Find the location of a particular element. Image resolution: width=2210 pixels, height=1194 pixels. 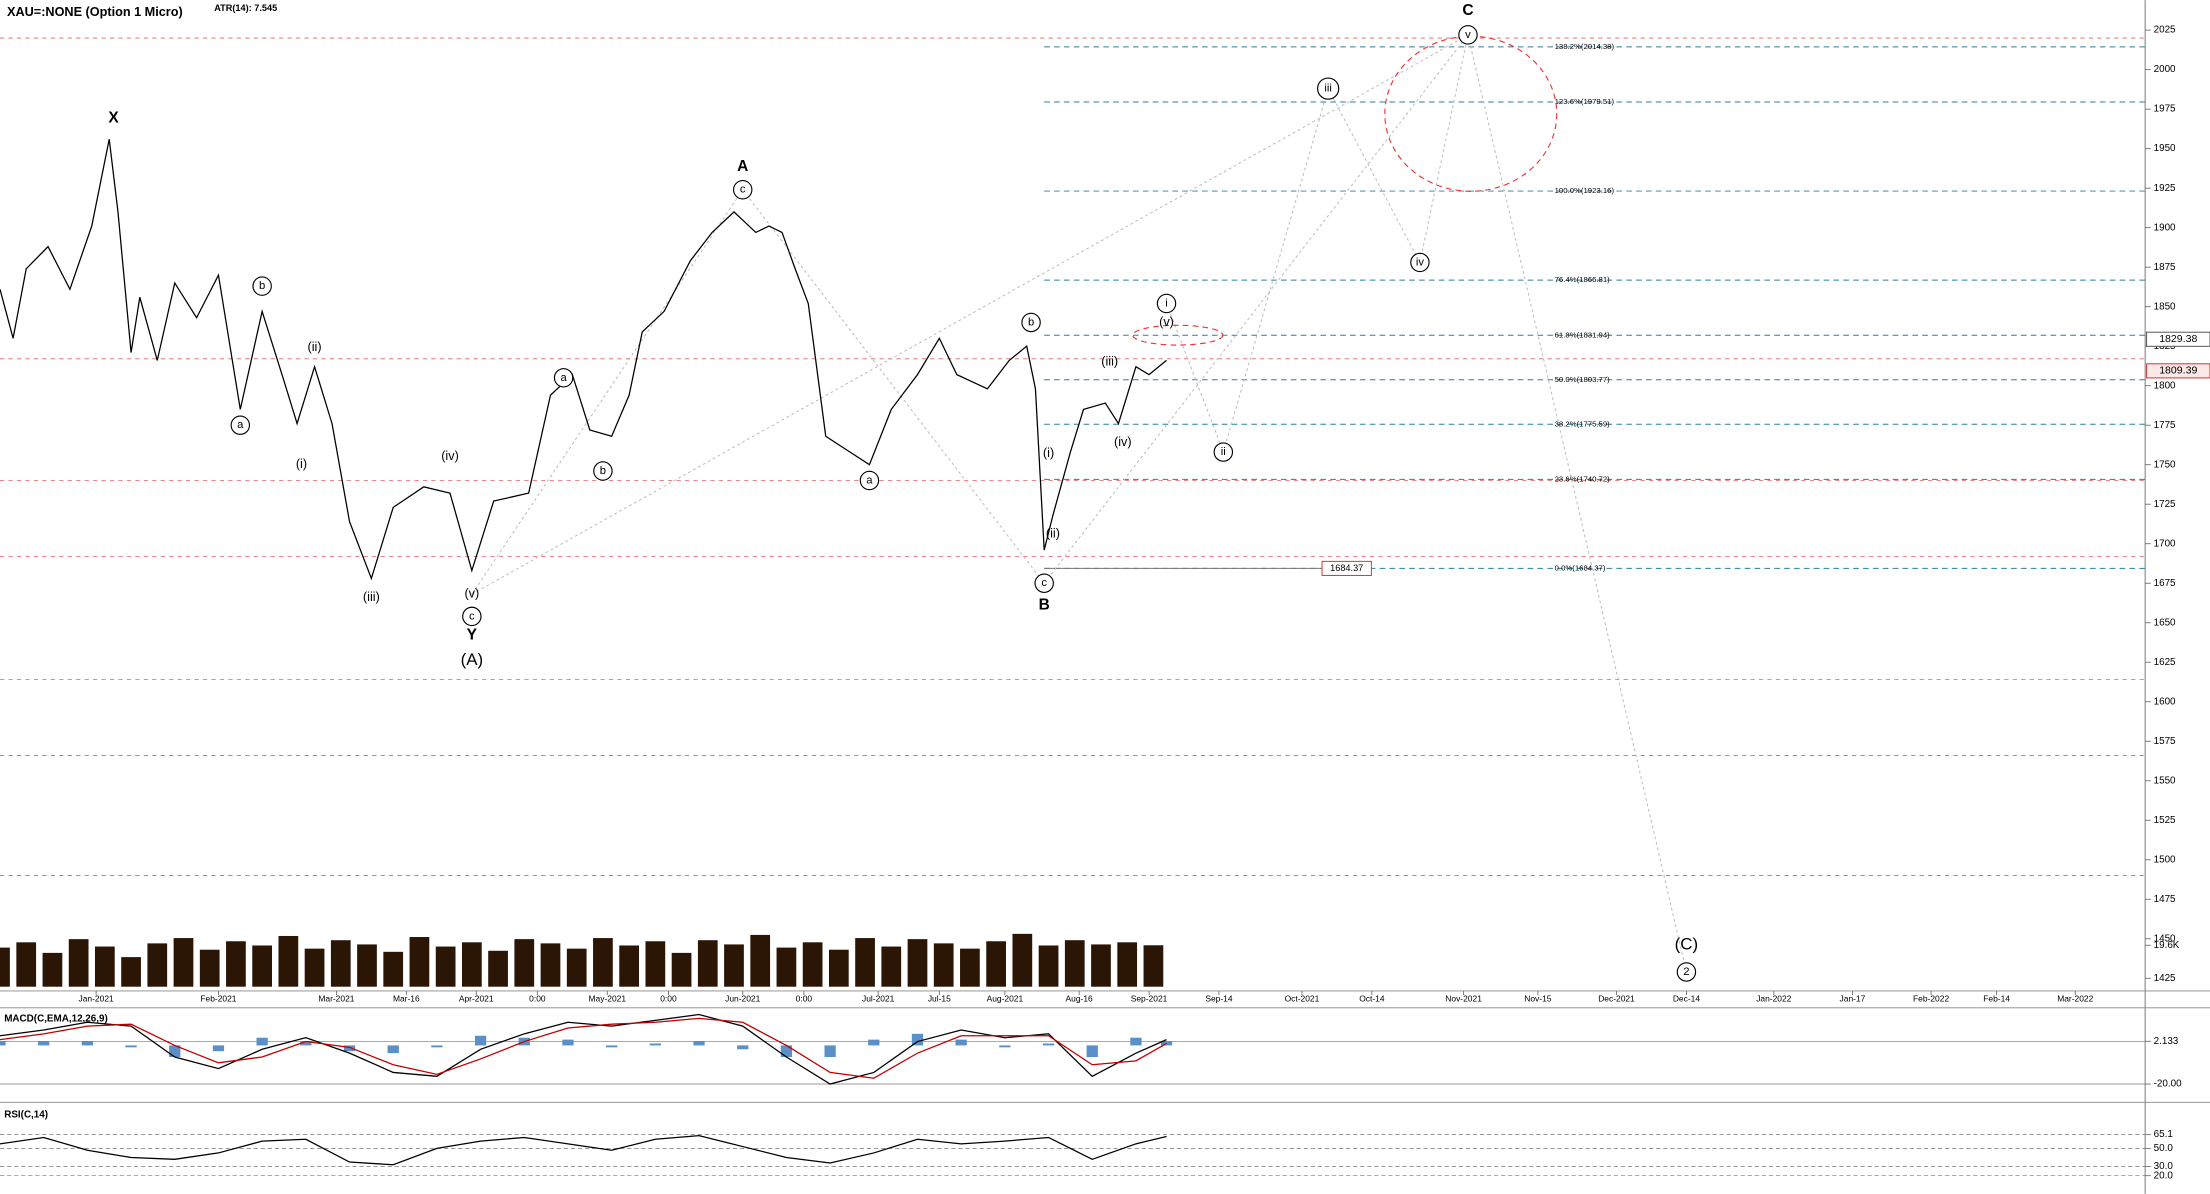

price-badge-label: 1829.38 is located at coordinates (2178, 339).